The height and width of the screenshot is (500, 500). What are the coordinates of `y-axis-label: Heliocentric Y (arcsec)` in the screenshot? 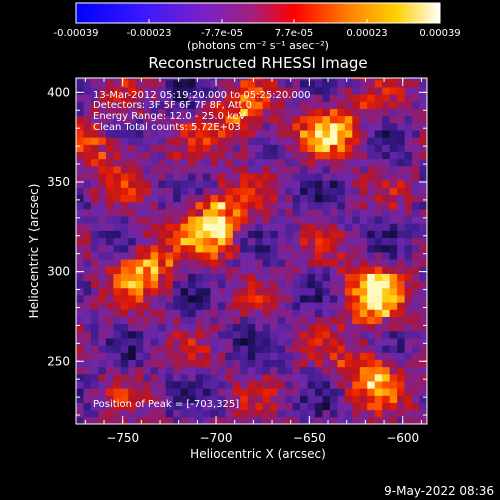 It's located at (34, 251).